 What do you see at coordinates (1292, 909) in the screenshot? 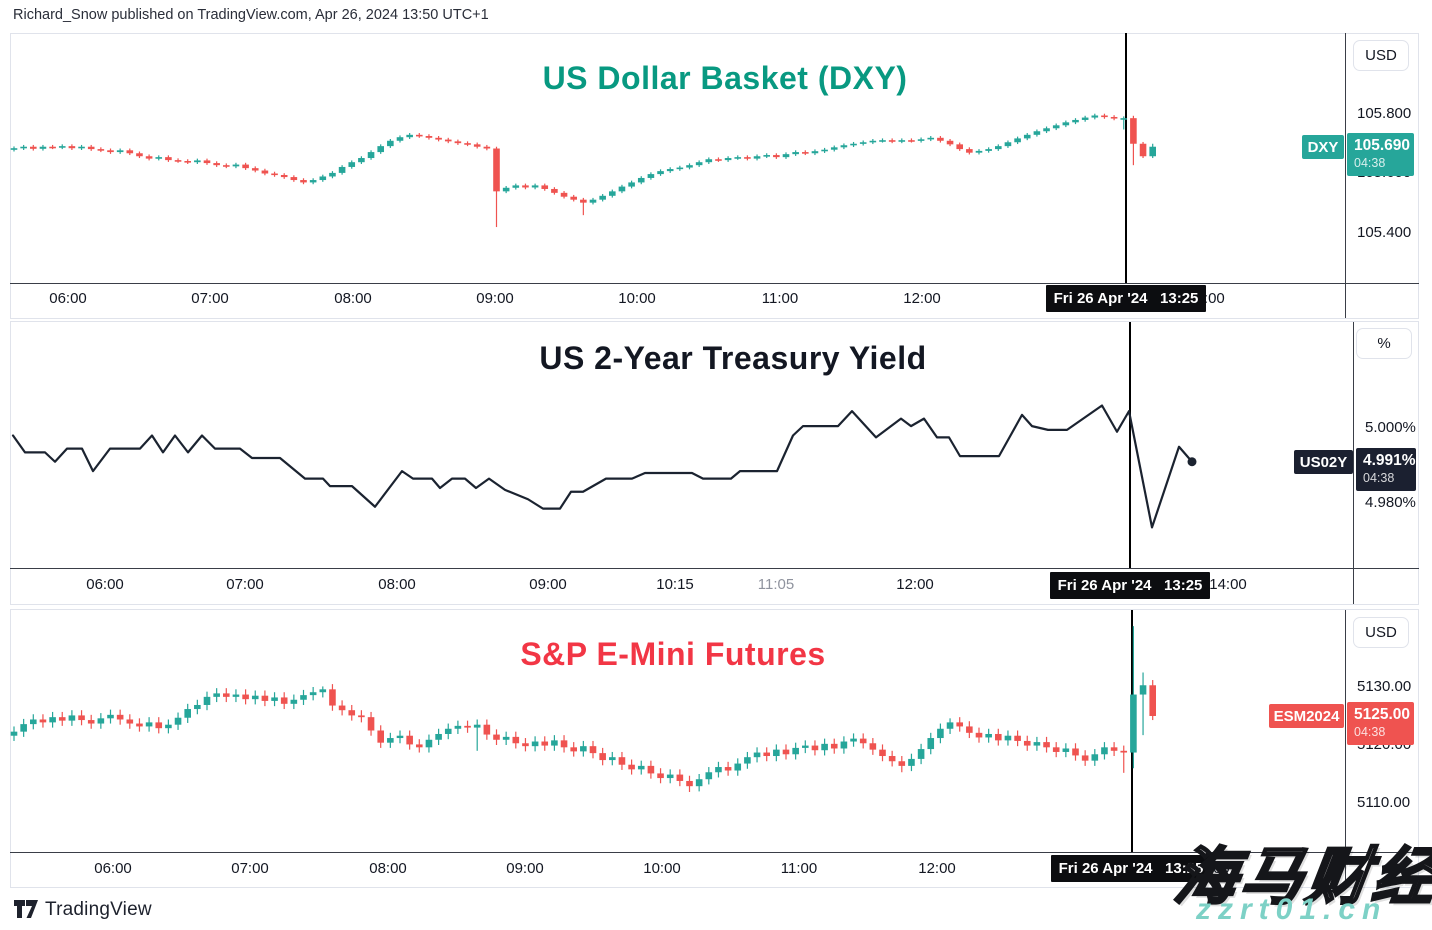
I see `watermark-url-text: zzrt01.cn` at bounding box center [1292, 909].